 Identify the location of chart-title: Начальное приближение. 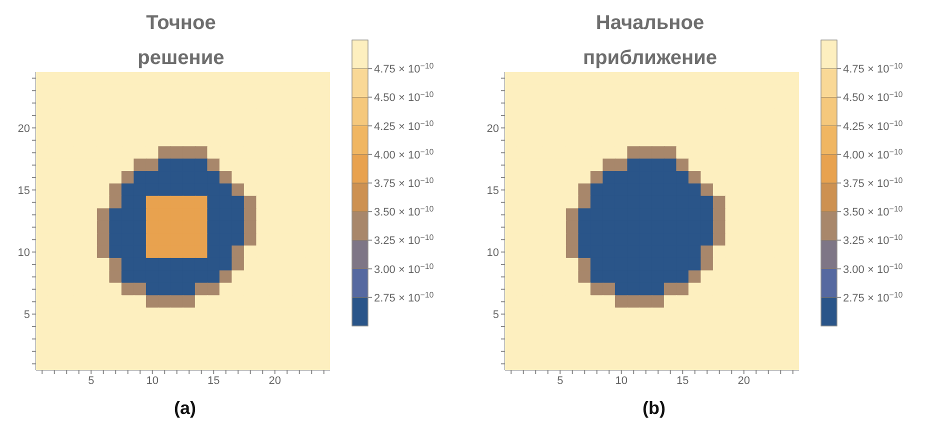
(650, 41).